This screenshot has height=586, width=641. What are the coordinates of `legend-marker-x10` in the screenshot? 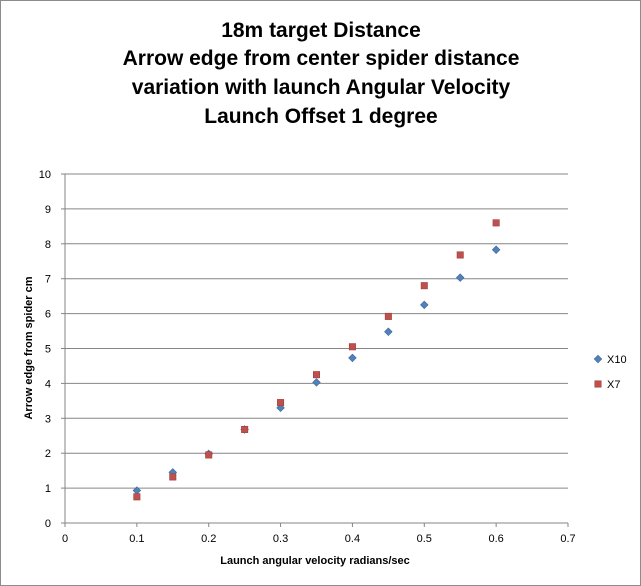 It's located at (598, 359).